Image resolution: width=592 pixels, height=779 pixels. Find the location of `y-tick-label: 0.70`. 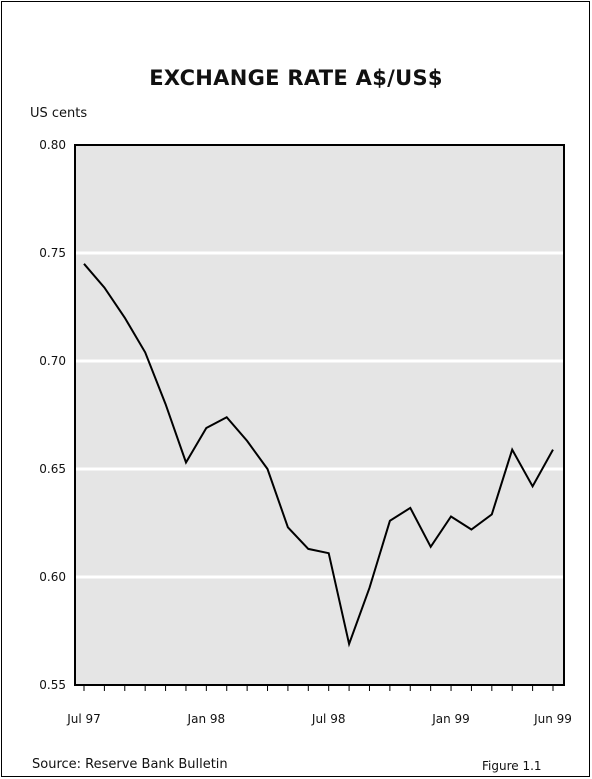

y-tick-label: 0.70 is located at coordinates (52, 361).